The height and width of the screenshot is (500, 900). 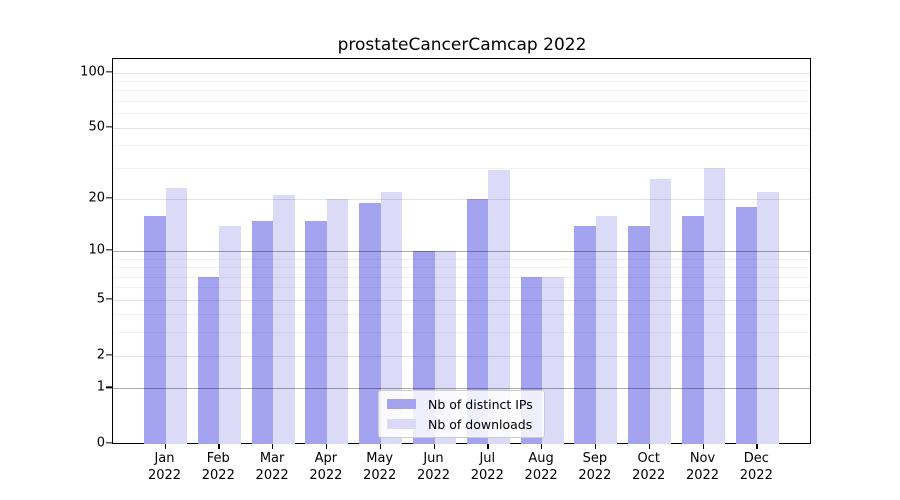 What do you see at coordinates (462, 45) in the screenshot?
I see `chart-title: prostateCancerCamcap 2022` at bounding box center [462, 45].